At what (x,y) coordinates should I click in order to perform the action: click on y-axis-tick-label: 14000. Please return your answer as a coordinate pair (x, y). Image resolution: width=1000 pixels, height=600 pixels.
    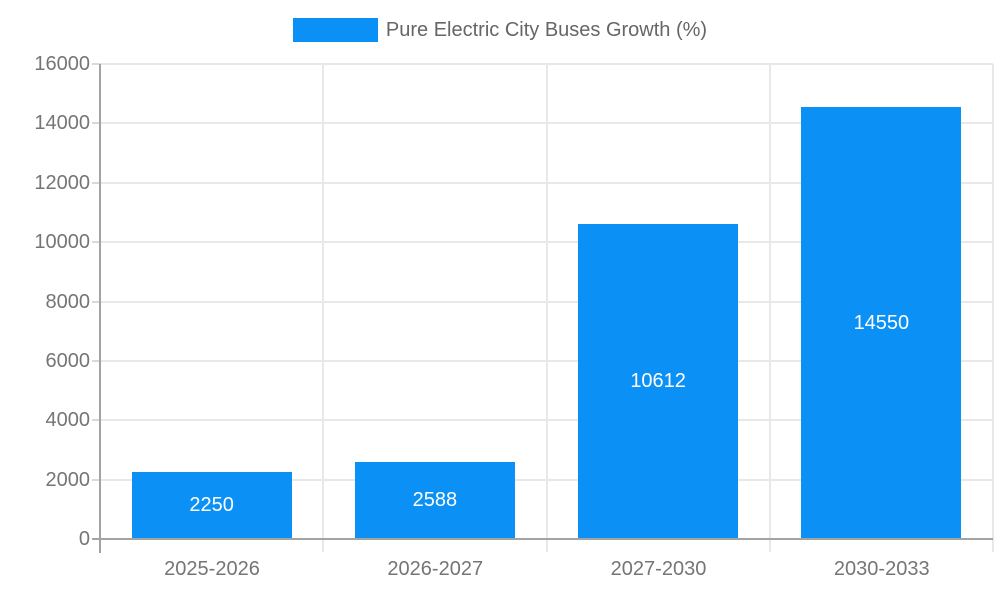
    Looking at the image, I should click on (62, 123).